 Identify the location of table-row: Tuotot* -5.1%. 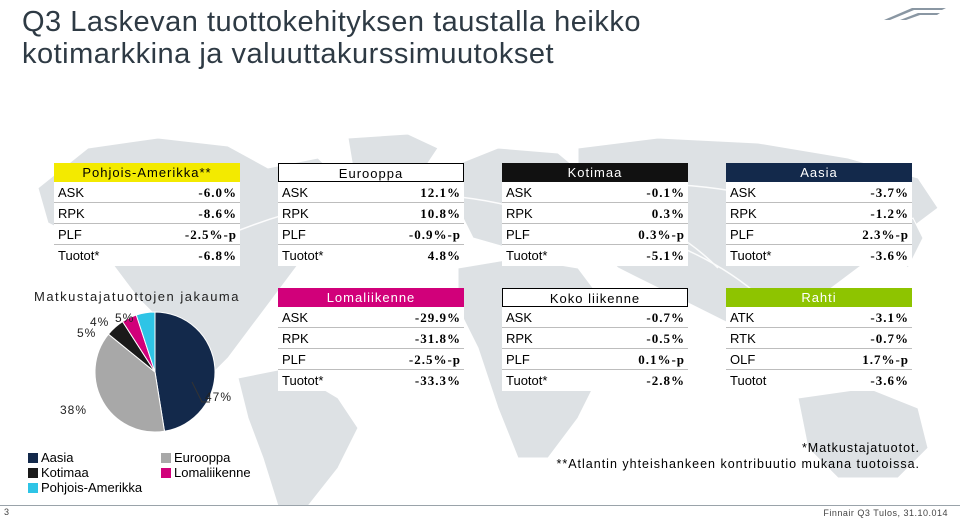
(595, 255).